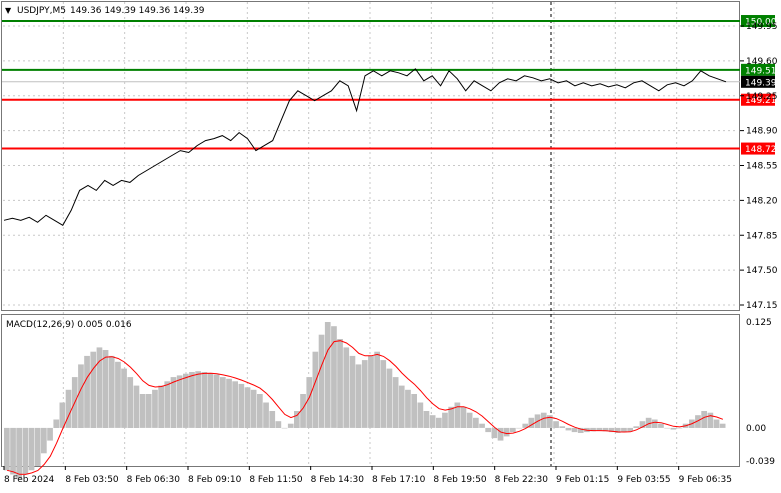  I want to click on current-price-tag, so click(758, 81).